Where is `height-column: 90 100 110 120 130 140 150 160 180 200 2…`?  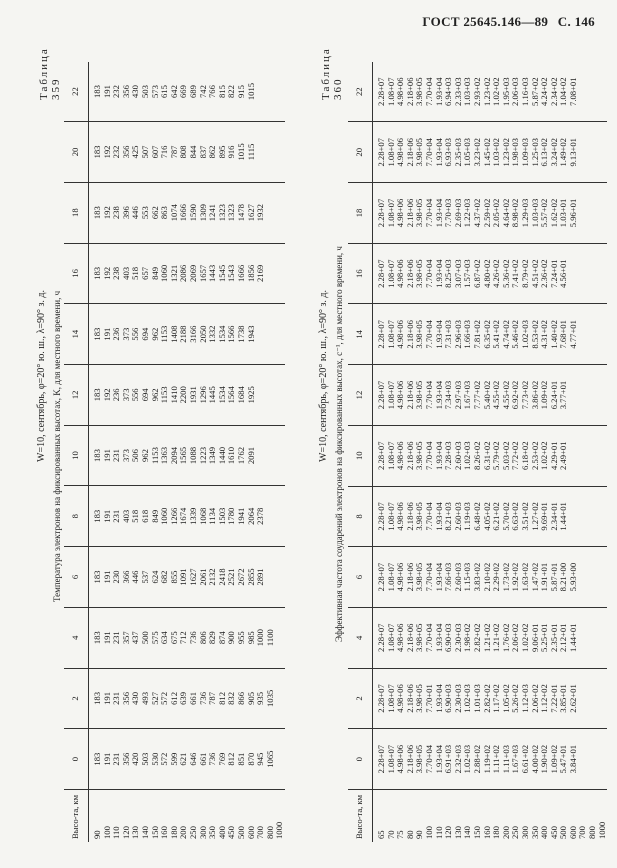 height-column: 90 100 110 120 130 140 150 160 180 200 2… is located at coordinates (186, 815).